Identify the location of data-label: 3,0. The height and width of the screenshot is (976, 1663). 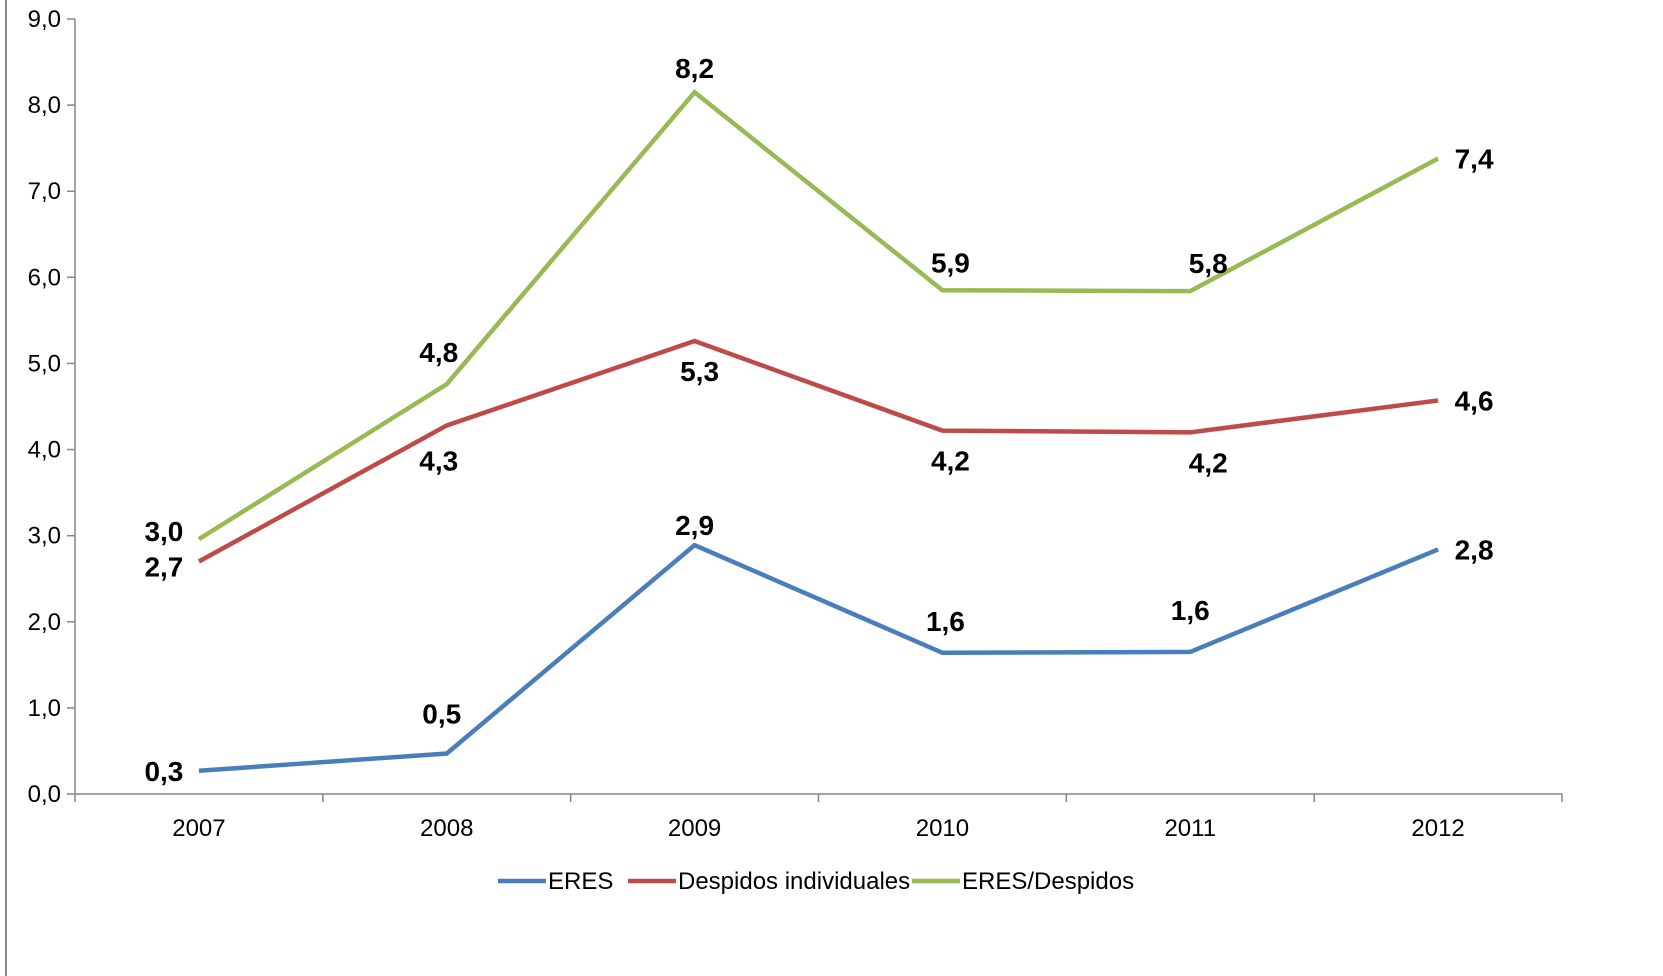
(163, 531).